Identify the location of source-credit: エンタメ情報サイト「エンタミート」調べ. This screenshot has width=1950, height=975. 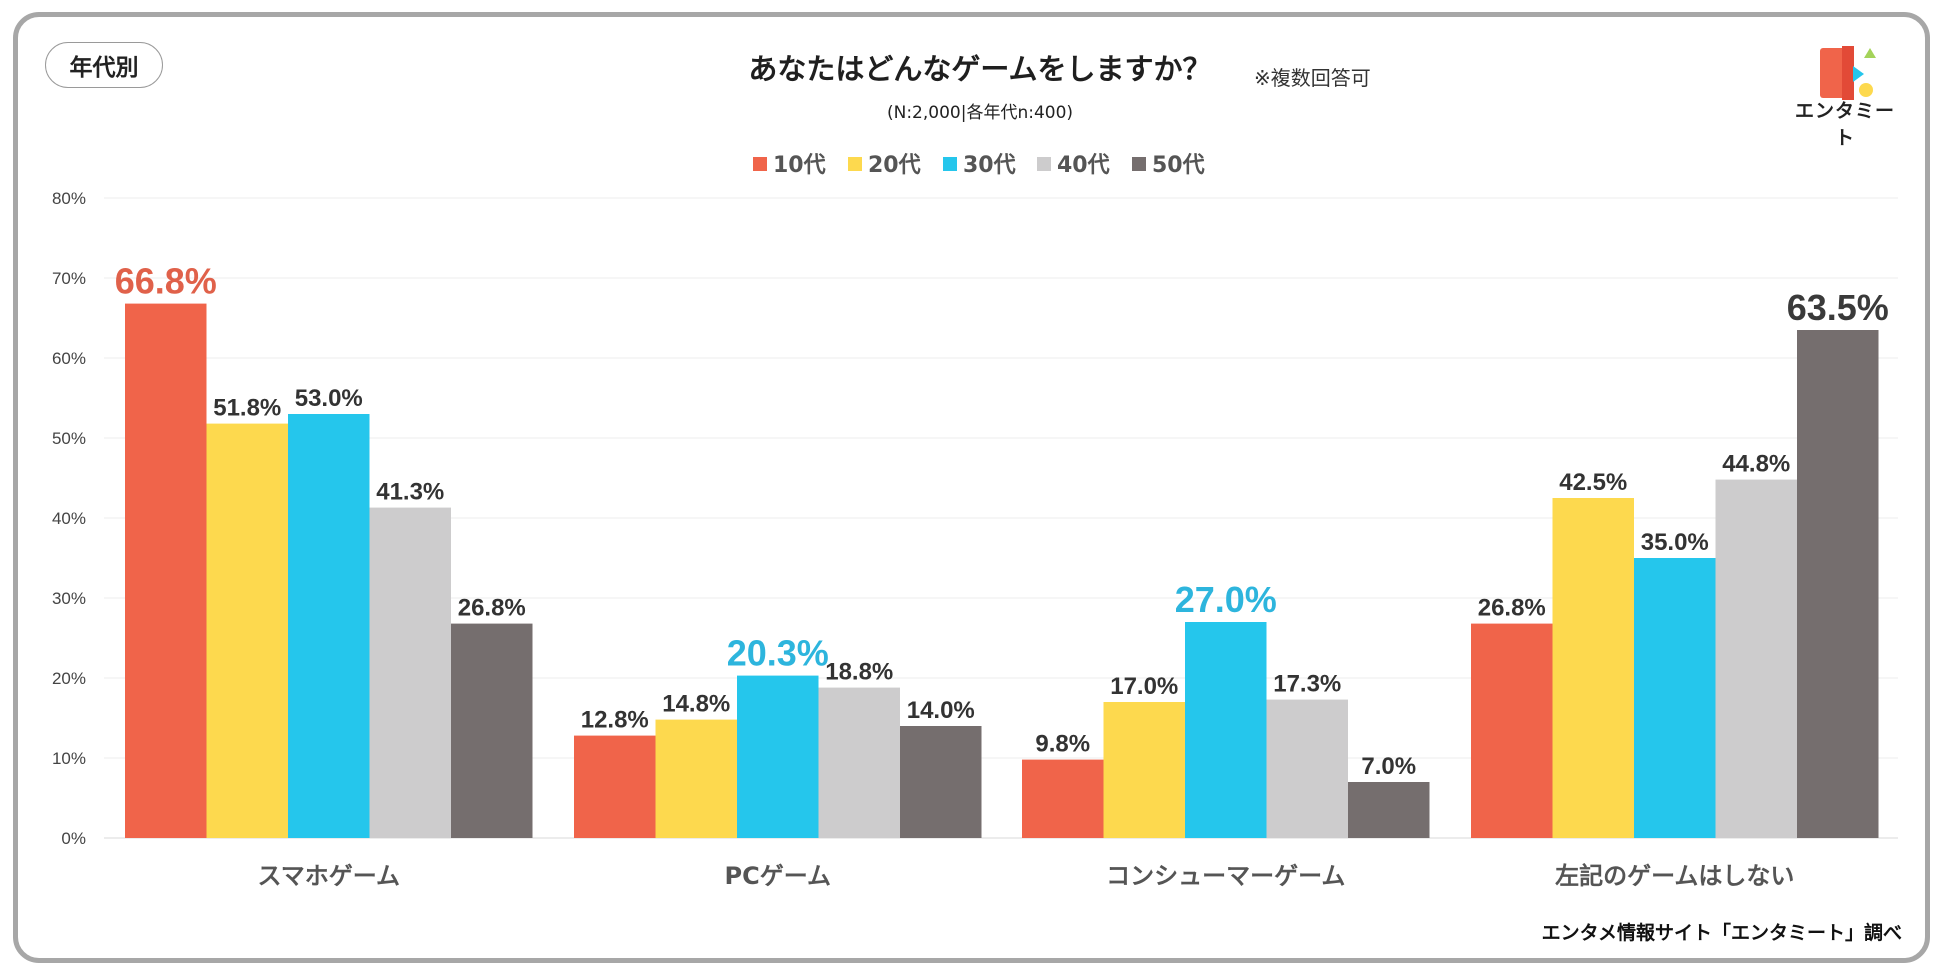
(1721, 933).